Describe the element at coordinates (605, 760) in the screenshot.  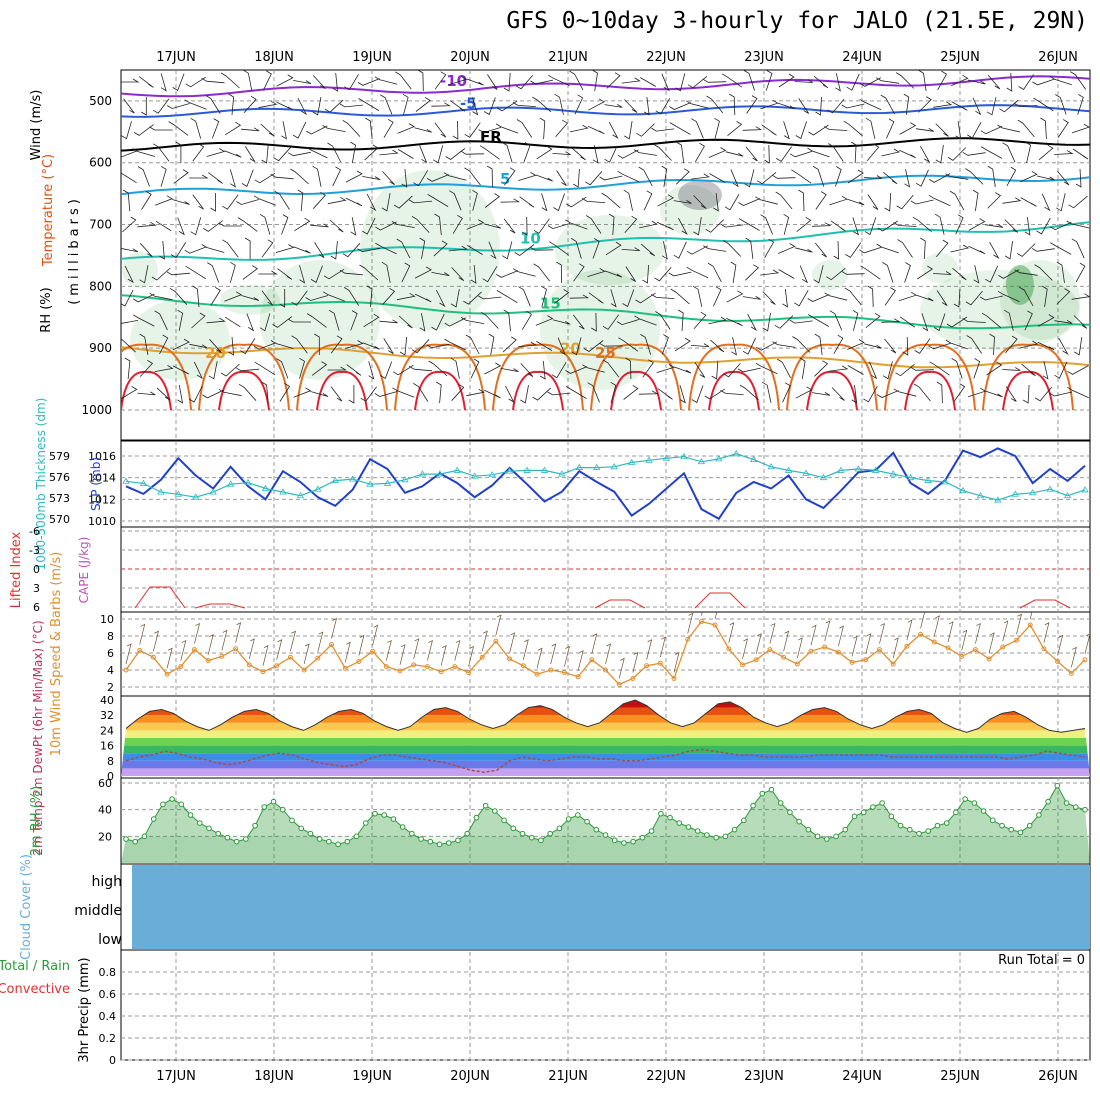
I see `dewpoint-series` at that location.